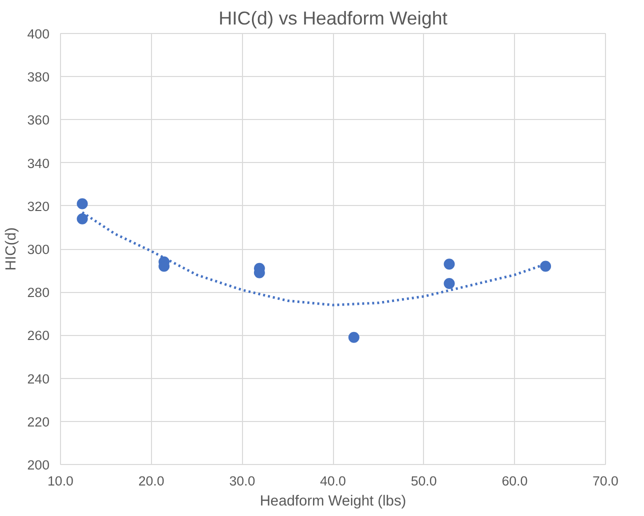  What do you see at coordinates (38, 378) in the screenshot?
I see `y-tick-label: 240` at bounding box center [38, 378].